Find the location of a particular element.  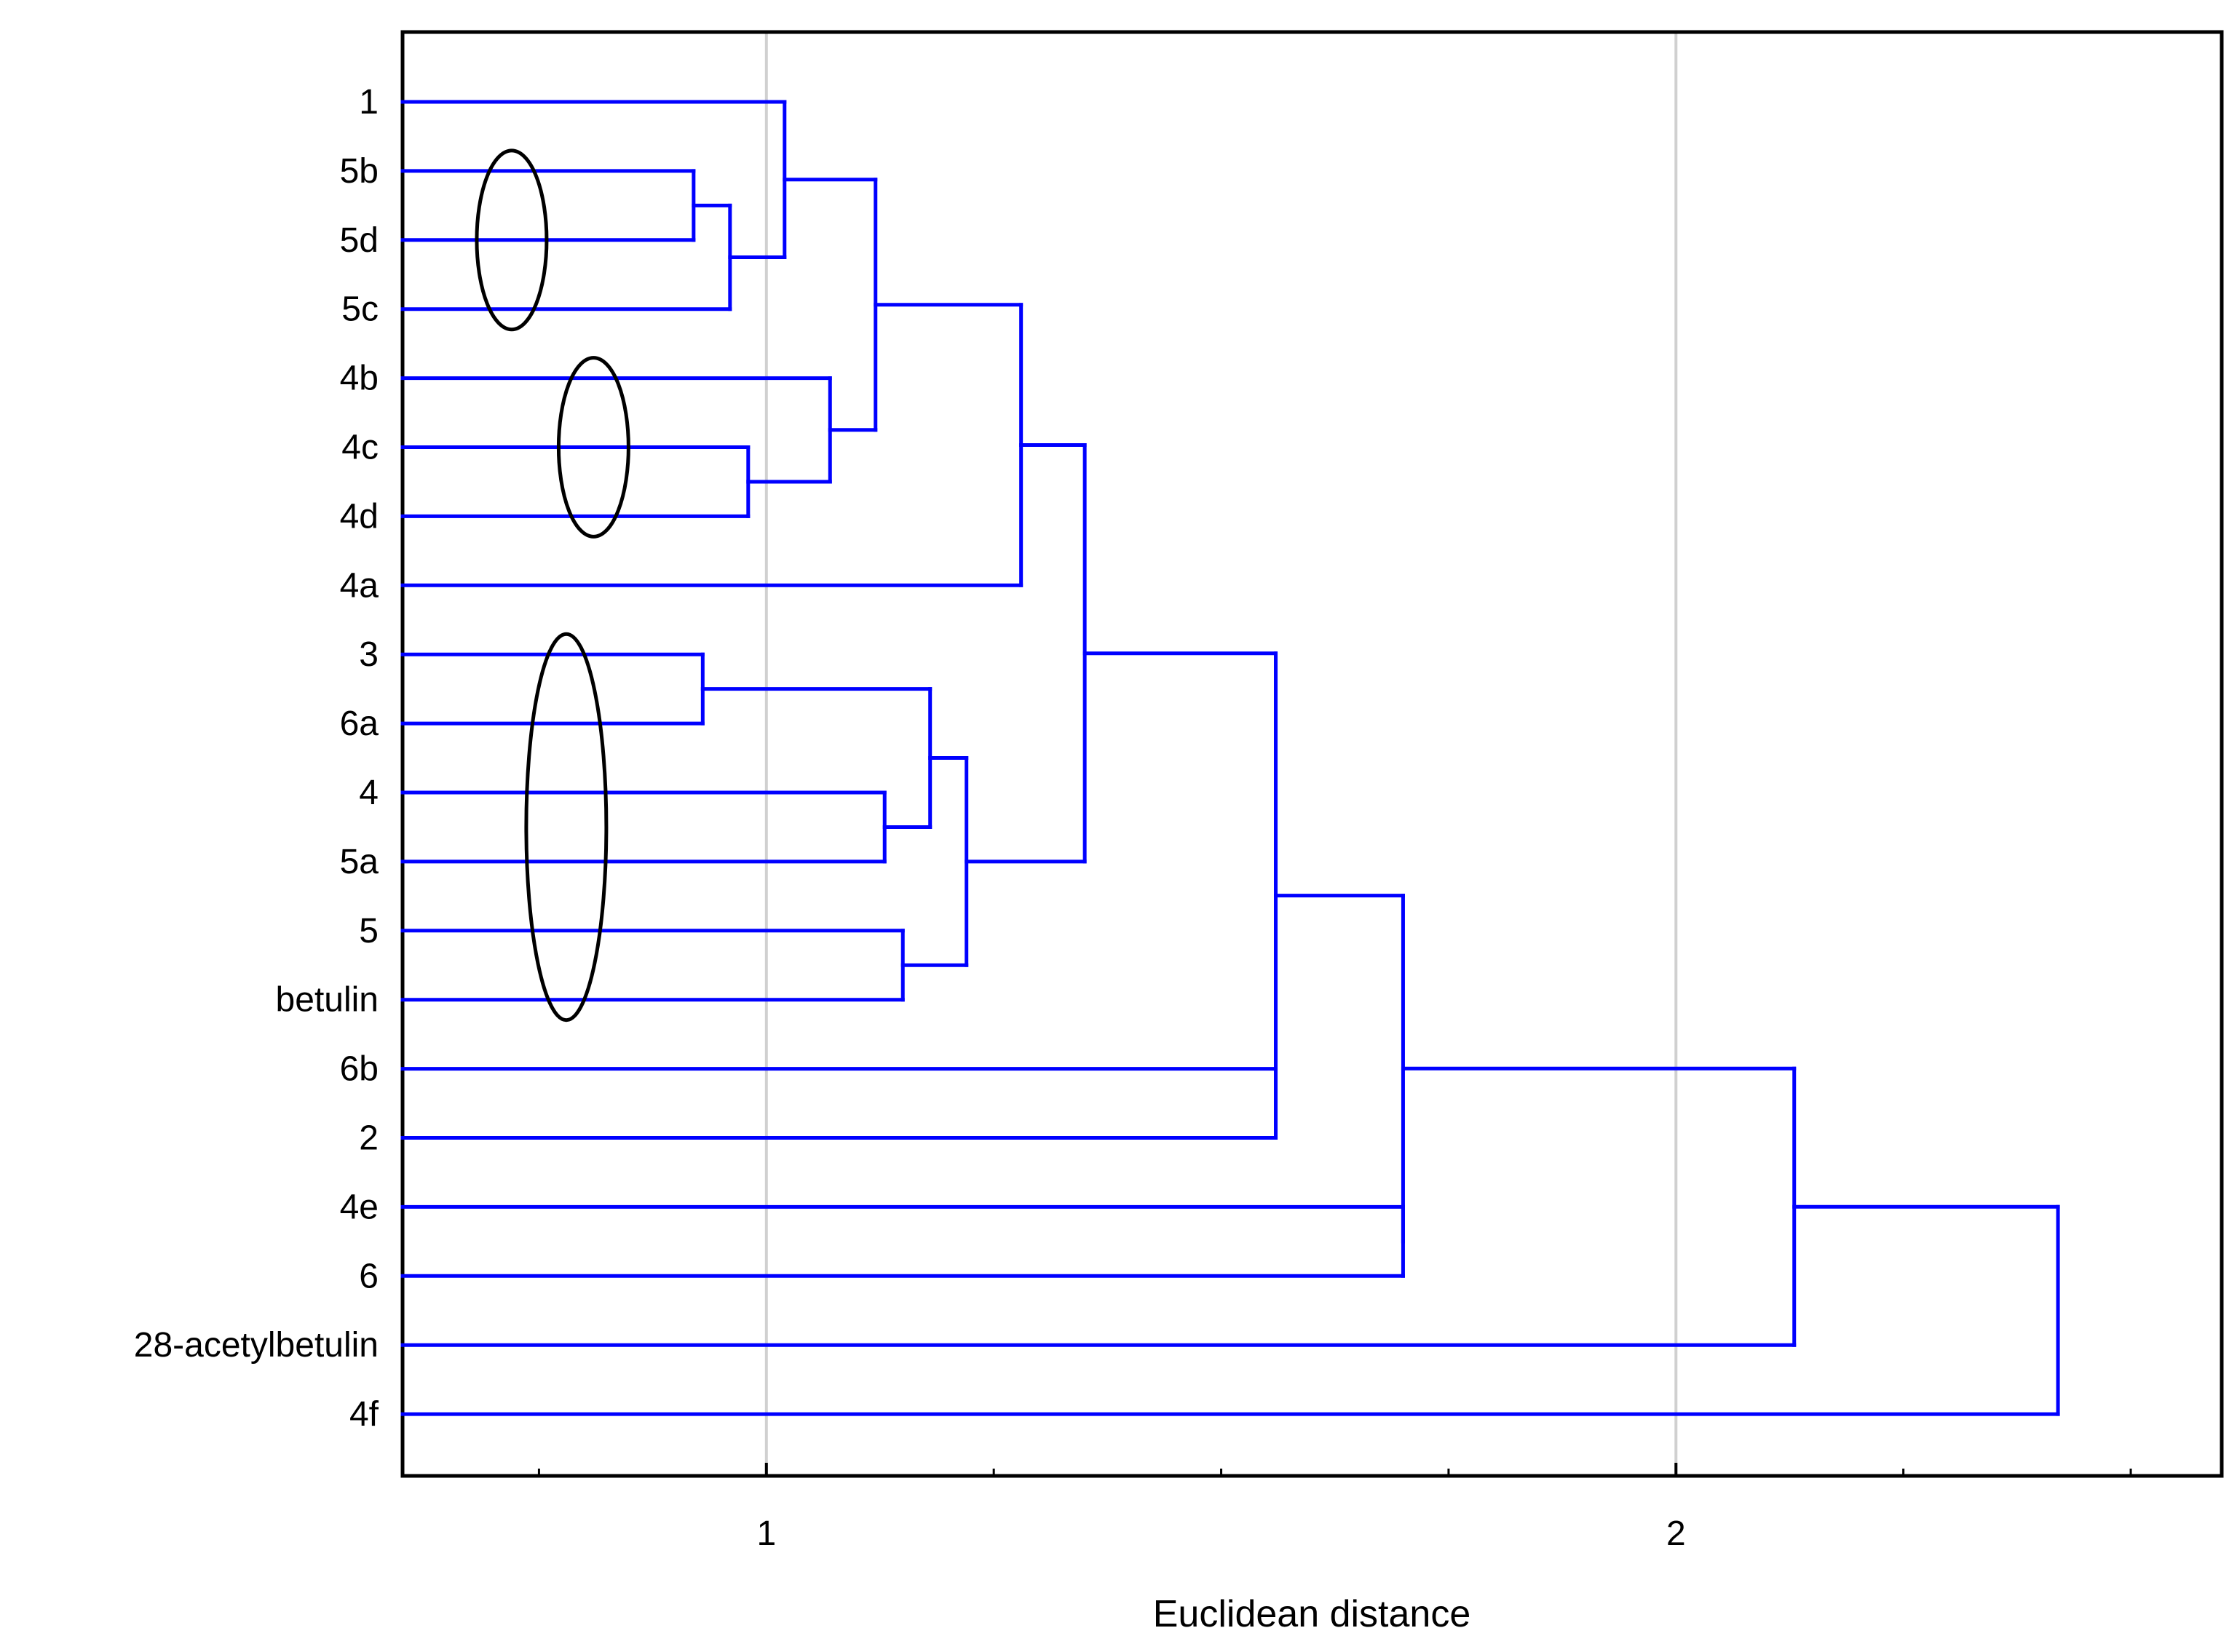

leaf-label: 4a is located at coordinates (359, 585).